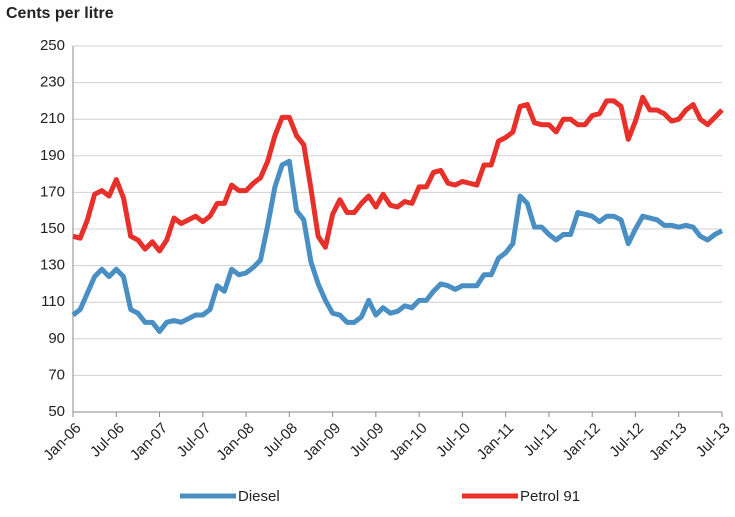 This screenshot has height=517, width=735. Describe the element at coordinates (540, 440) in the screenshot. I see `x-tick-label: Jul-11` at that location.